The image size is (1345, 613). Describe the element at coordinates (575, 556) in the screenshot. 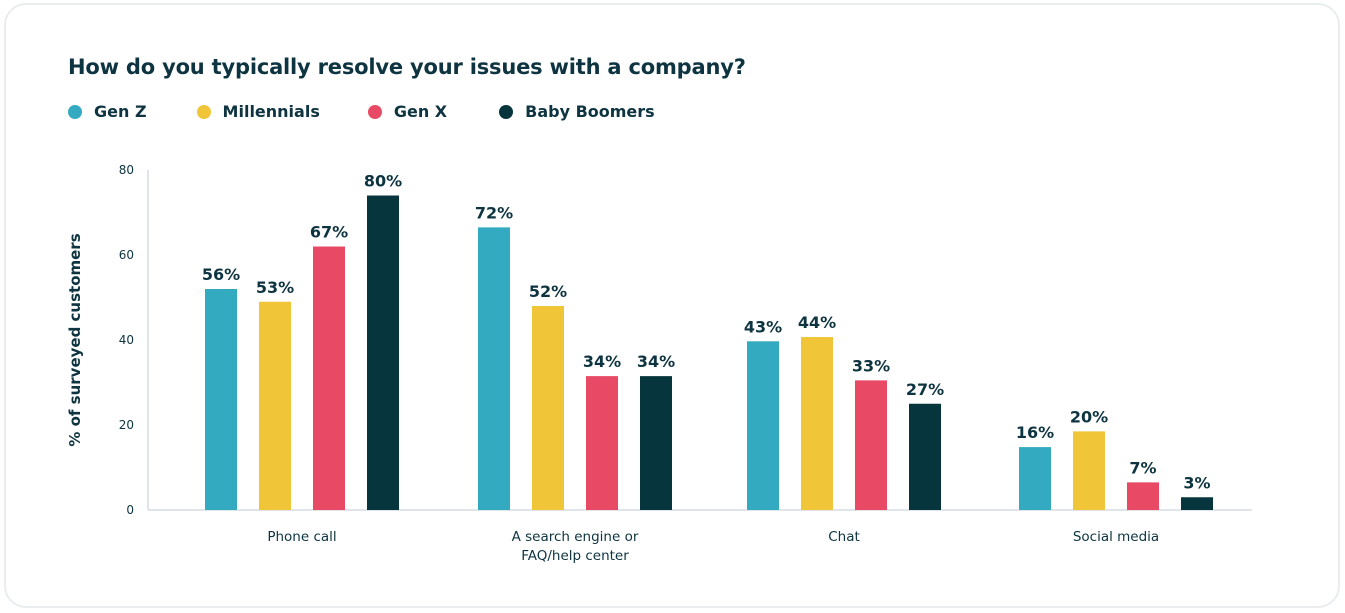

I see `x-tick-label: FAQ/help center` at that location.